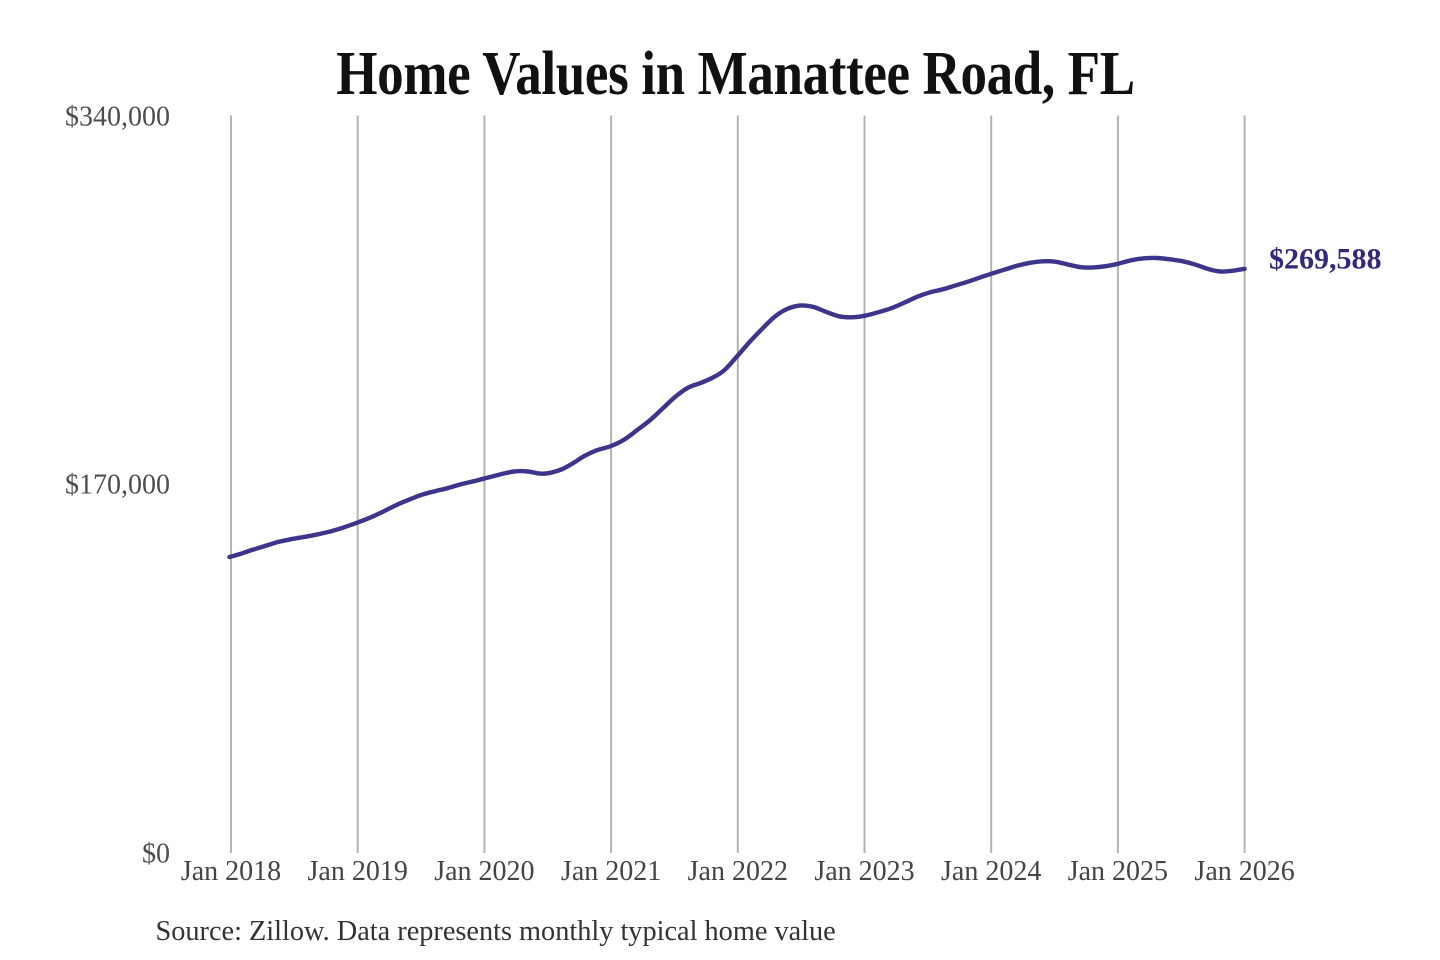 The height and width of the screenshot is (960, 1440). What do you see at coordinates (231, 871) in the screenshot?
I see `svg-text: Jan 2018` at bounding box center [231, 871].